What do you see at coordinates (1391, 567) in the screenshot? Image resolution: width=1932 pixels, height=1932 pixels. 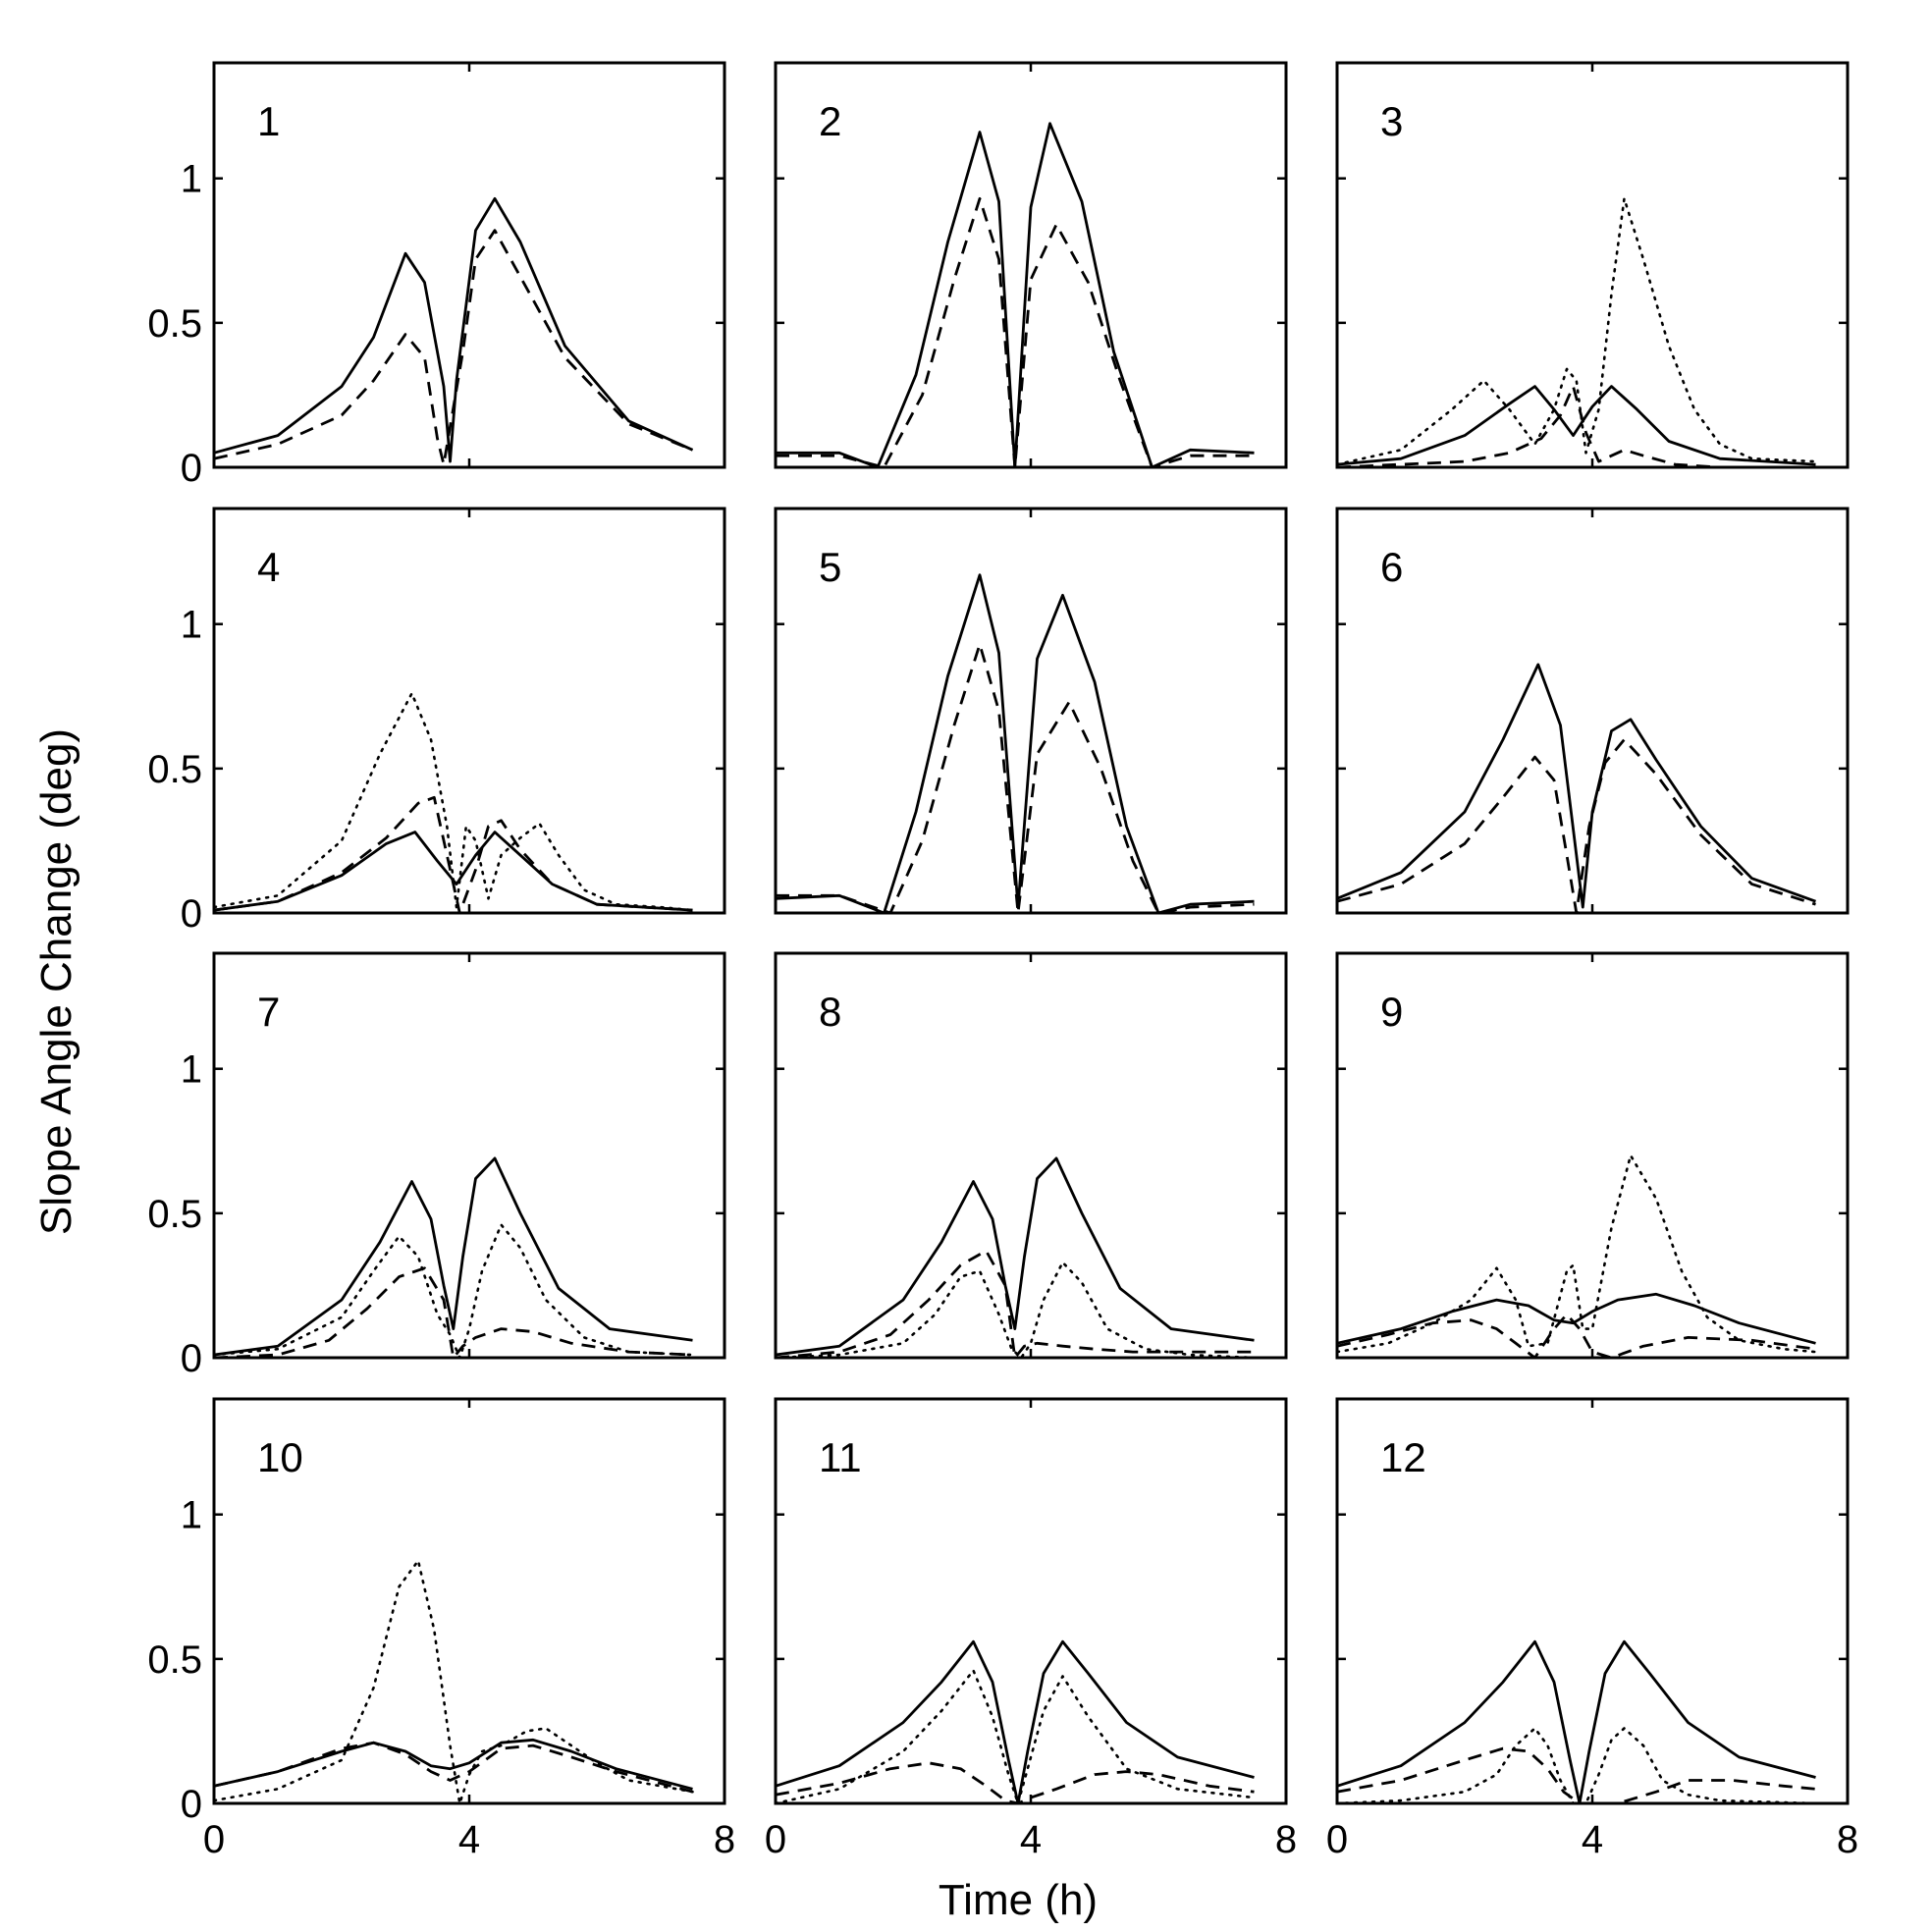 I see `panel-label: 6` at bounding box center [1391, 567].